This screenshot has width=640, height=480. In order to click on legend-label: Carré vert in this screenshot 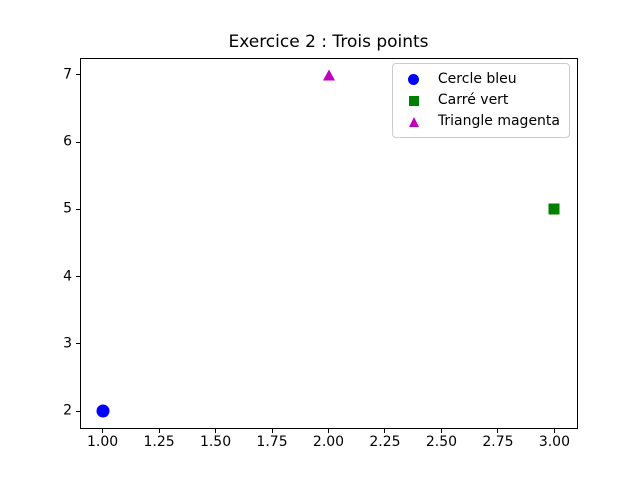, I will do `click(473, 100)`.